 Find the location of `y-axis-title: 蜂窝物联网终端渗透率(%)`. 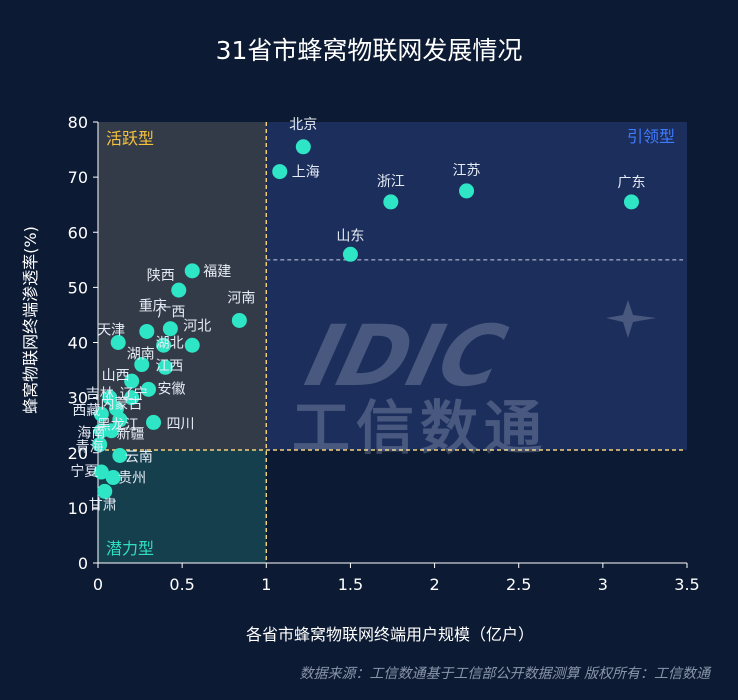

y-axis-title: 蜂窝物联网终端渗透率(%) is located at coordinates (30, 320).